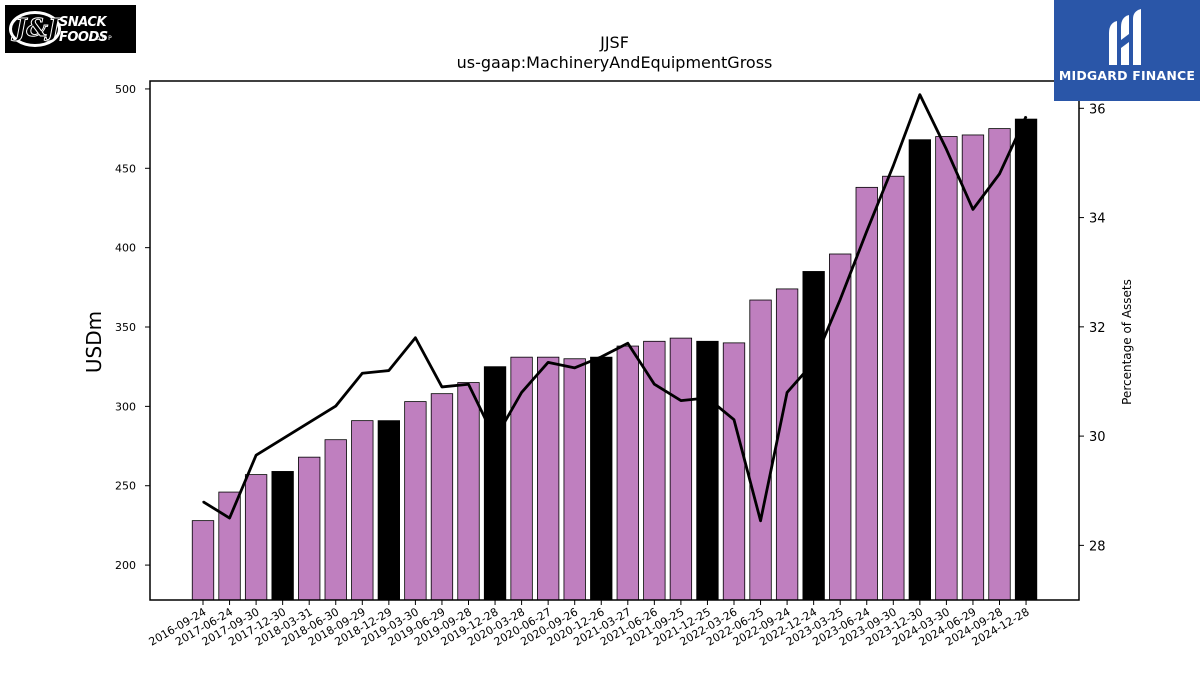 The width and height of the screenshot is (1200, 675). Describe the element at coordinates (1127, 75) in the screenshot. I see `midgard-finance-name: MIDGARD FINANCE` at that location.